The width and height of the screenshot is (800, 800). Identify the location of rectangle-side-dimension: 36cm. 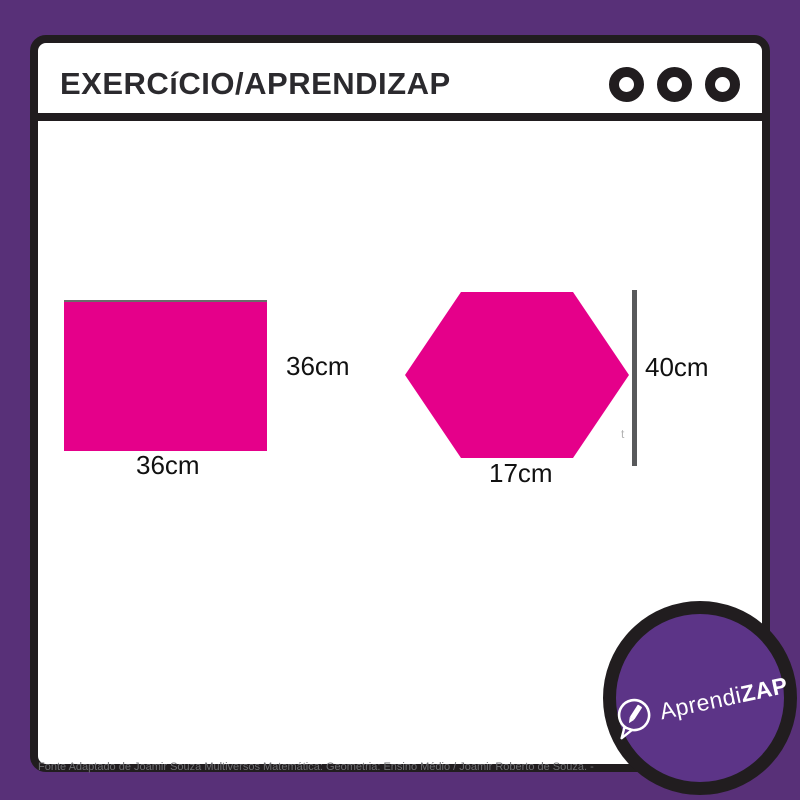
(318, 366).